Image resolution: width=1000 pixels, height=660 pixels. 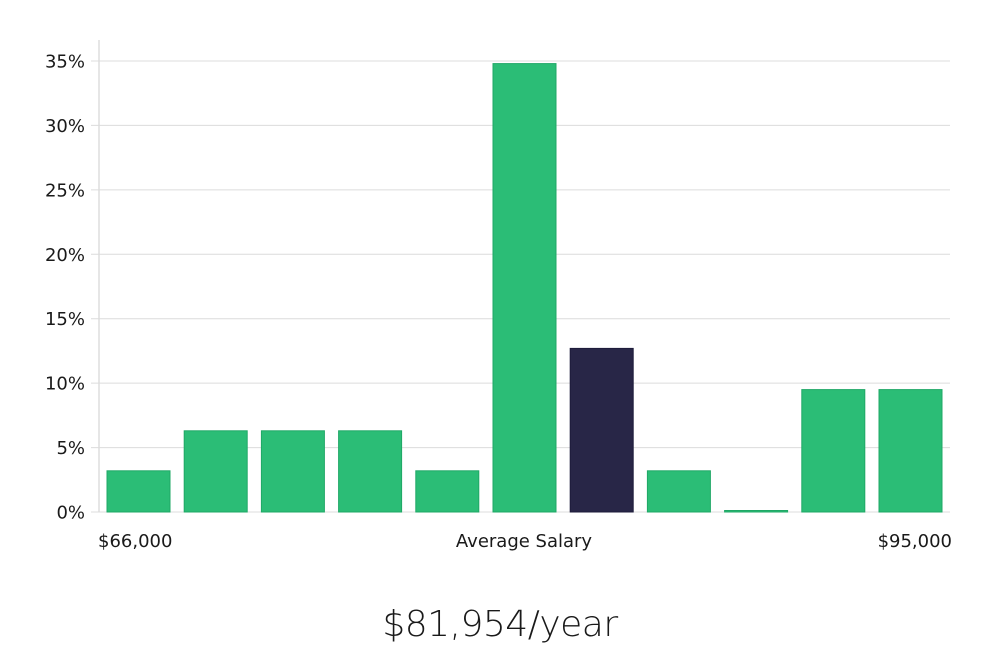 What do you see at coordinates (65, 384) in the screenshot?
I see `y-tick-label: 10%` at bounding box center [65, 384].